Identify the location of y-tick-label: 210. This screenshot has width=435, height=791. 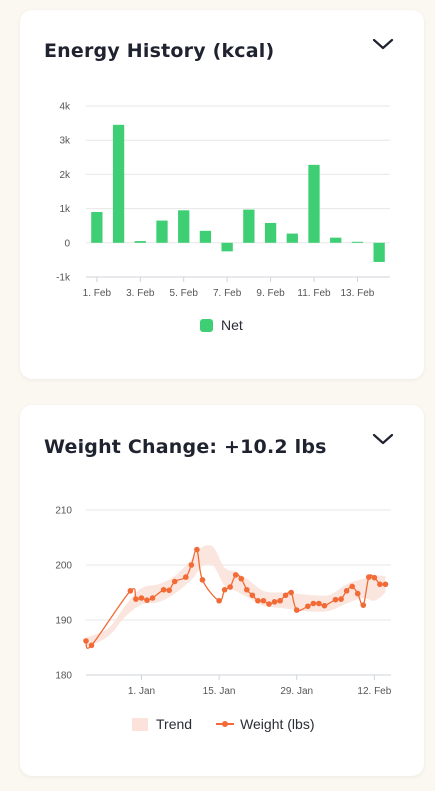
(63, 511).